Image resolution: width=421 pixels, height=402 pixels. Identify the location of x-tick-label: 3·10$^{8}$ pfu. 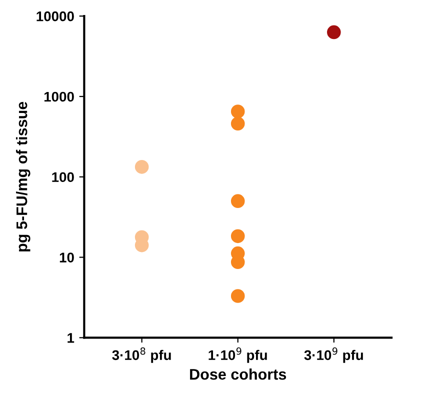
(141, 355).